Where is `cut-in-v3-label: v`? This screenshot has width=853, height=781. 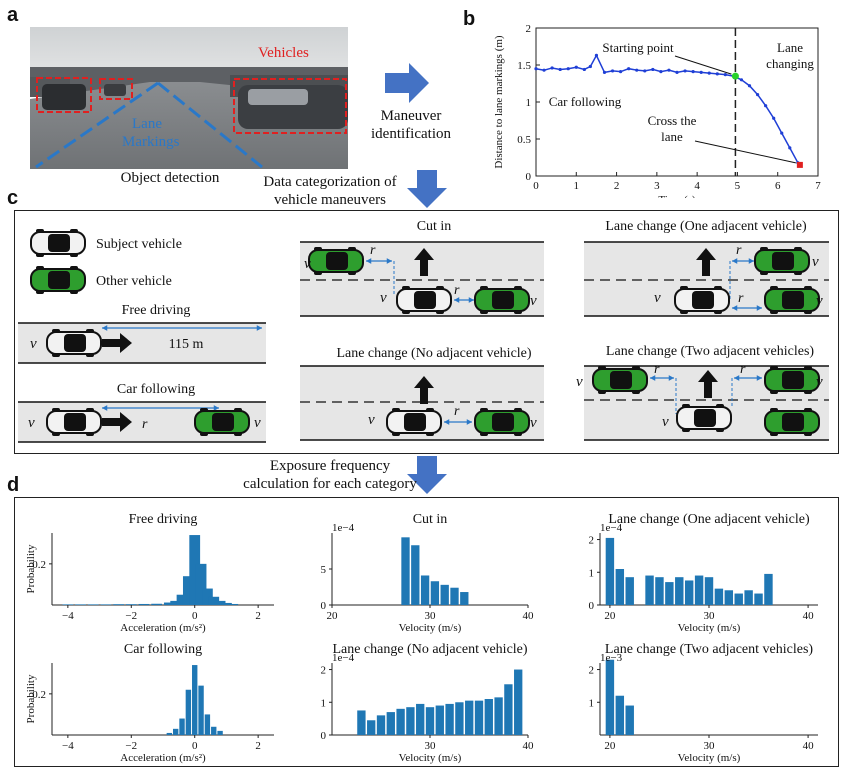 cut-in-v3-label: v is located at coordinates (307, 264).